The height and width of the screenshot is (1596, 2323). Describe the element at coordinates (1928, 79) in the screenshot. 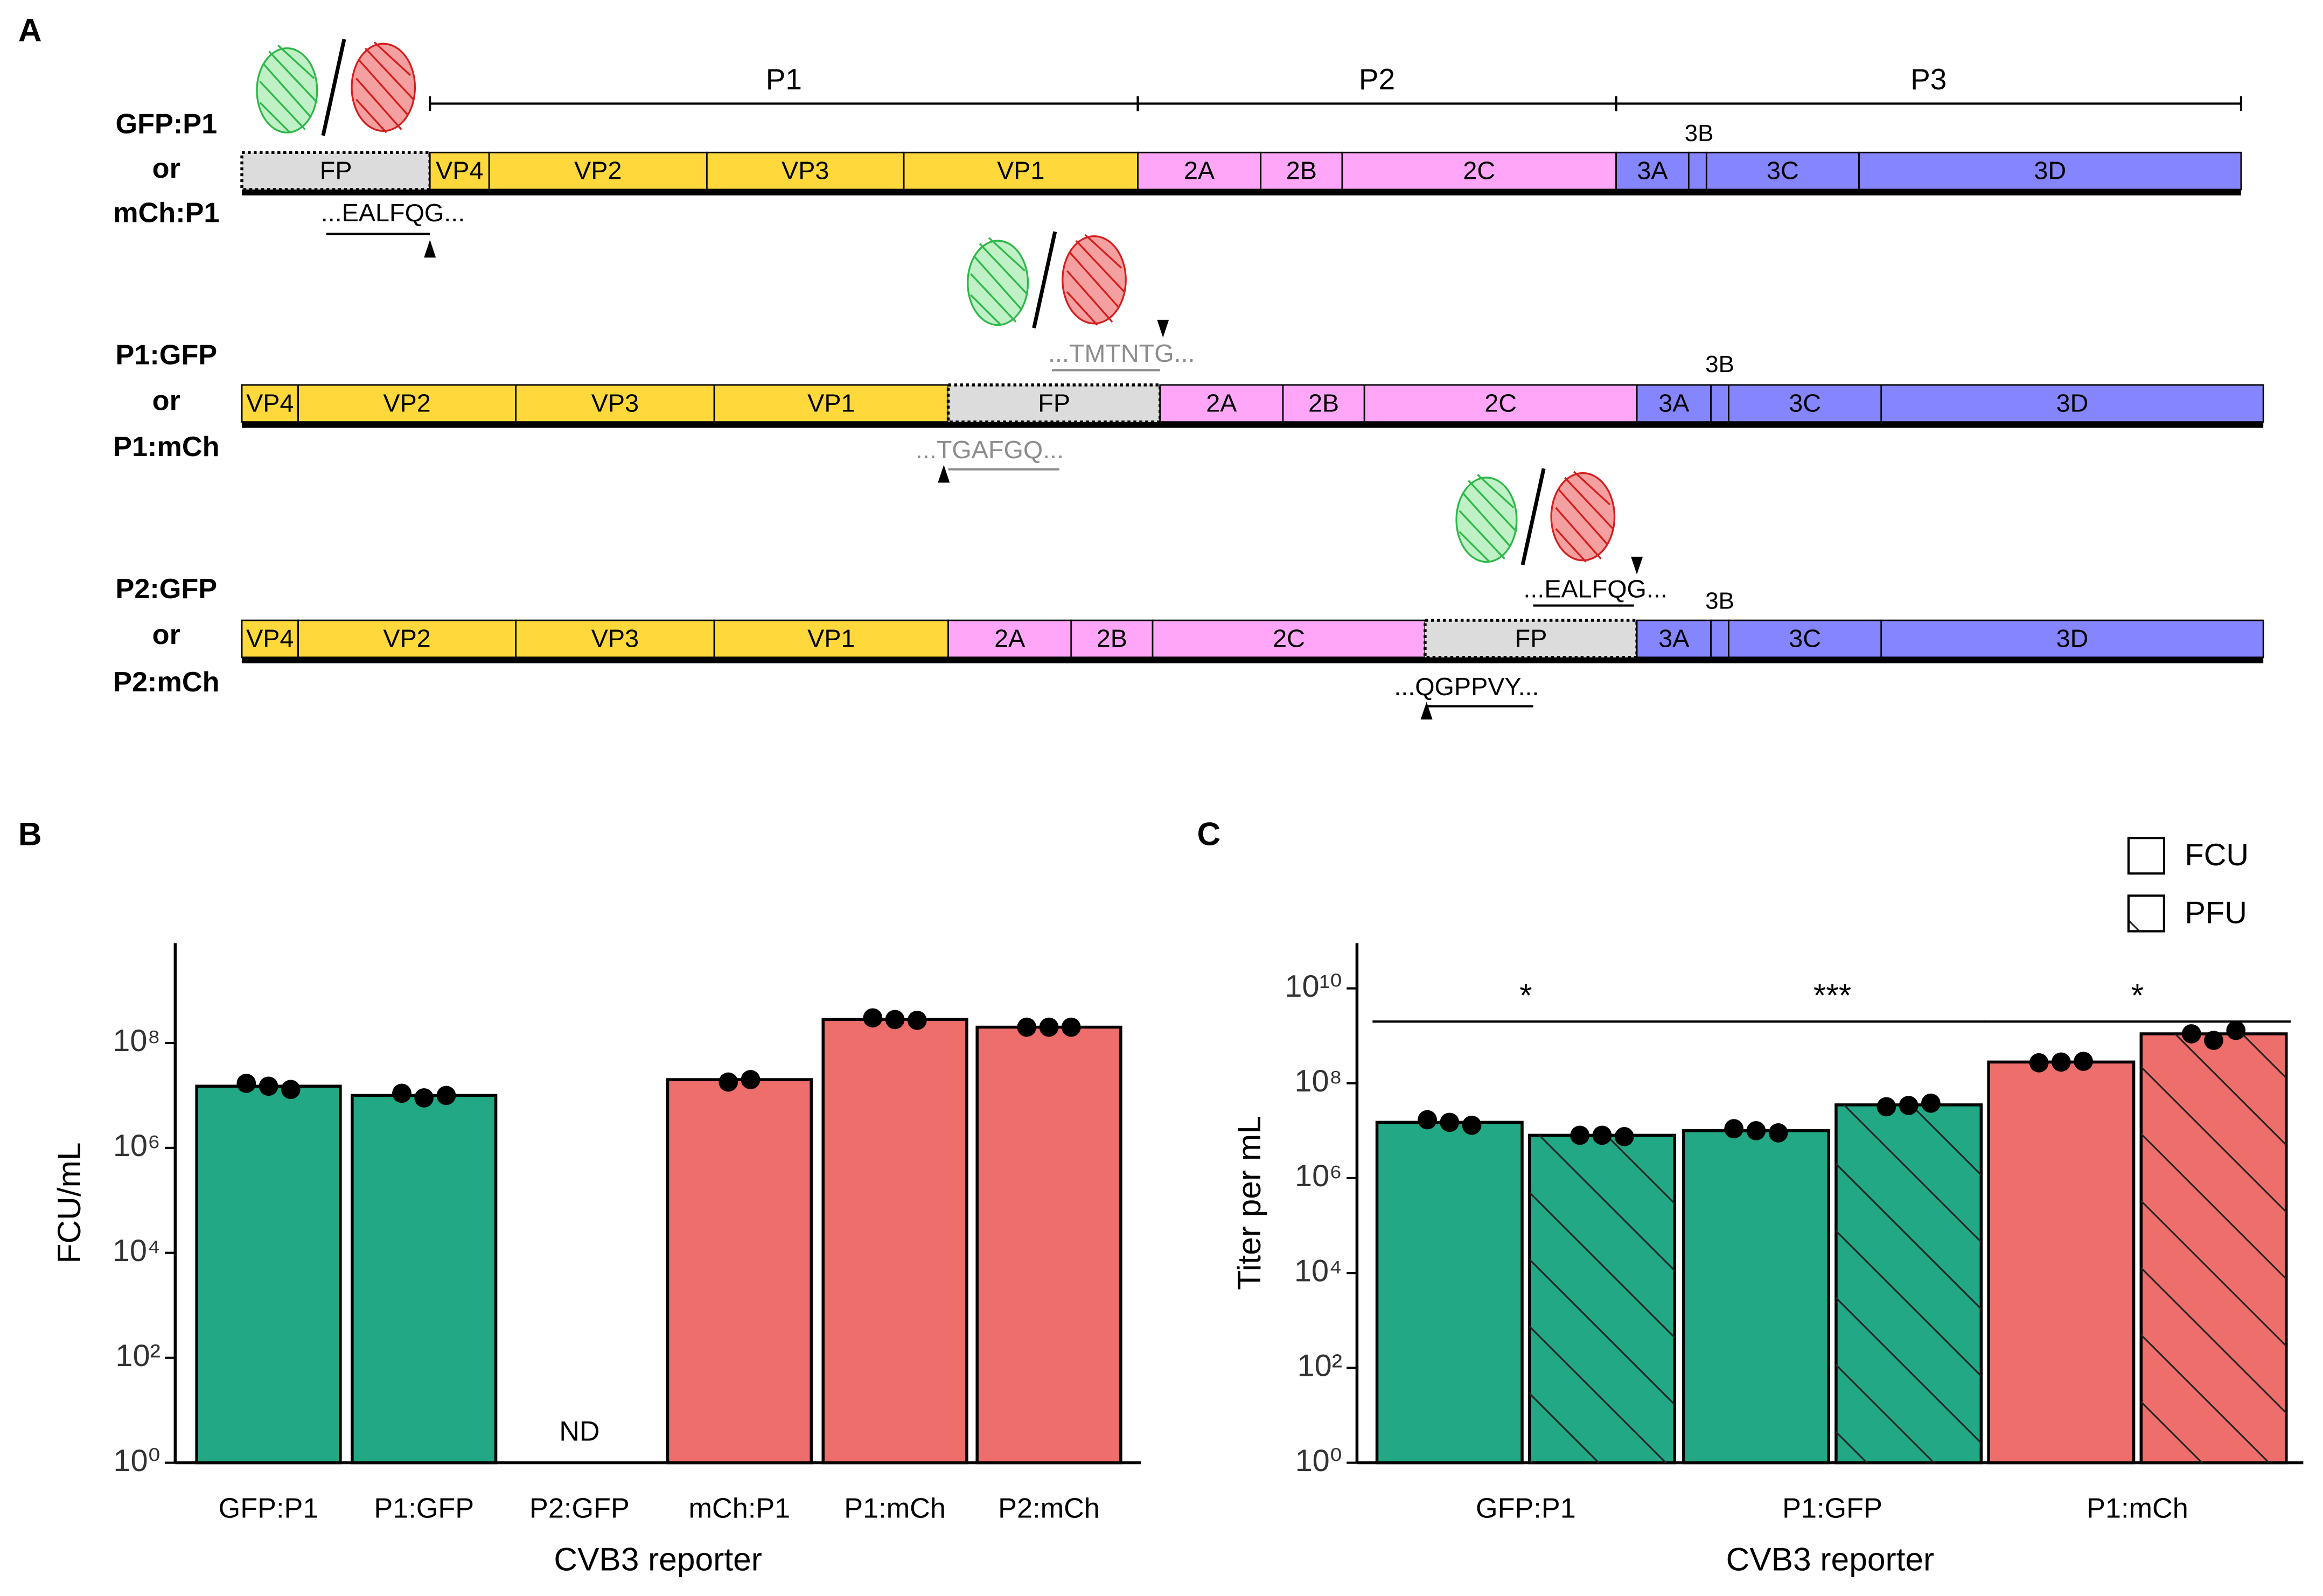

I see `polyprotein-label: P3` at that location.